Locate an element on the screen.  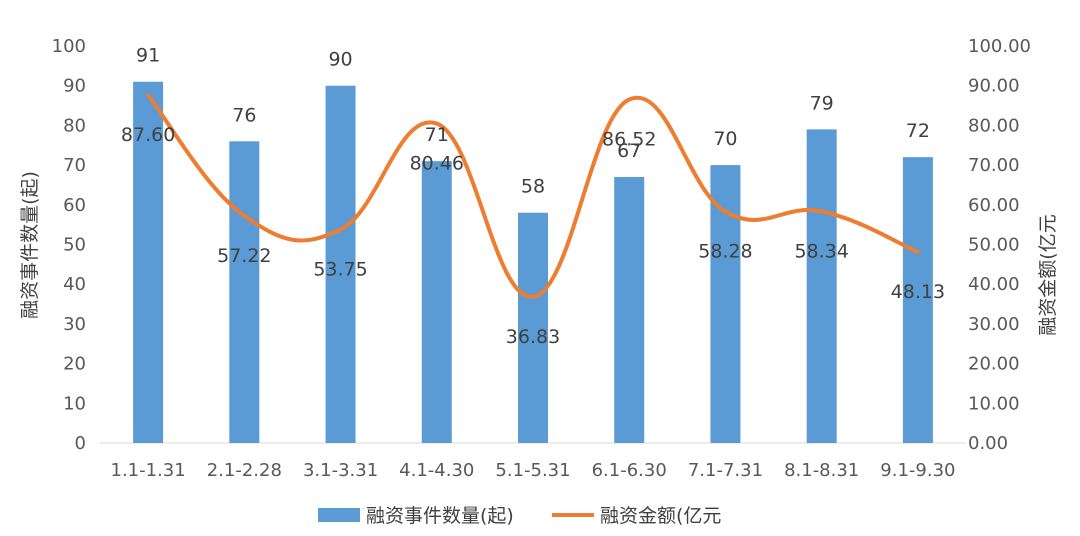
line-data-label: 87.60 is located at coordinates (148, 135).